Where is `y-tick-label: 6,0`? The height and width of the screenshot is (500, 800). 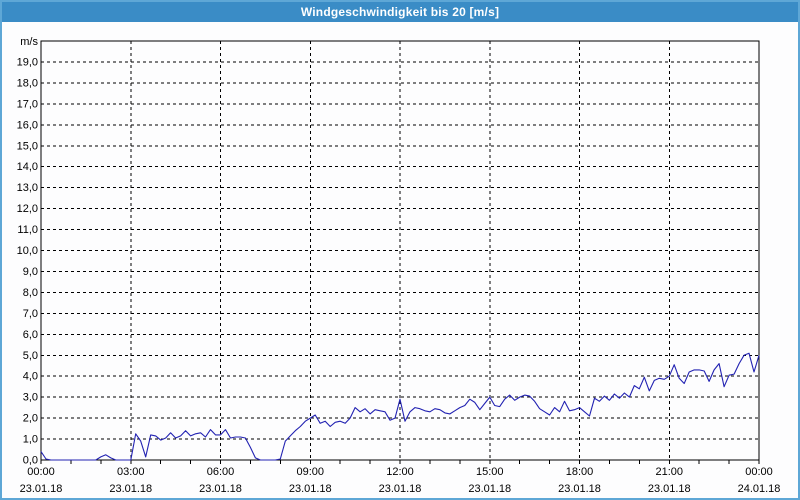 y-tick-label: 6,0 is located at coordinates (30, 335).